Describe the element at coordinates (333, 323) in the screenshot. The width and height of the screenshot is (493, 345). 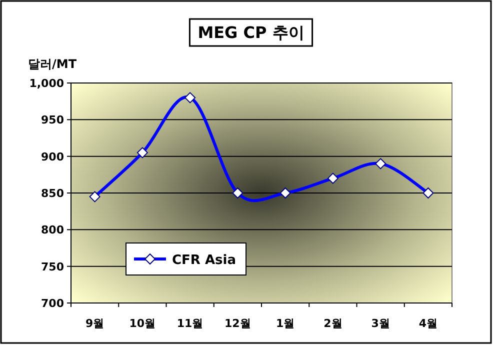
I see `x-tick-label: 2월` at that location.